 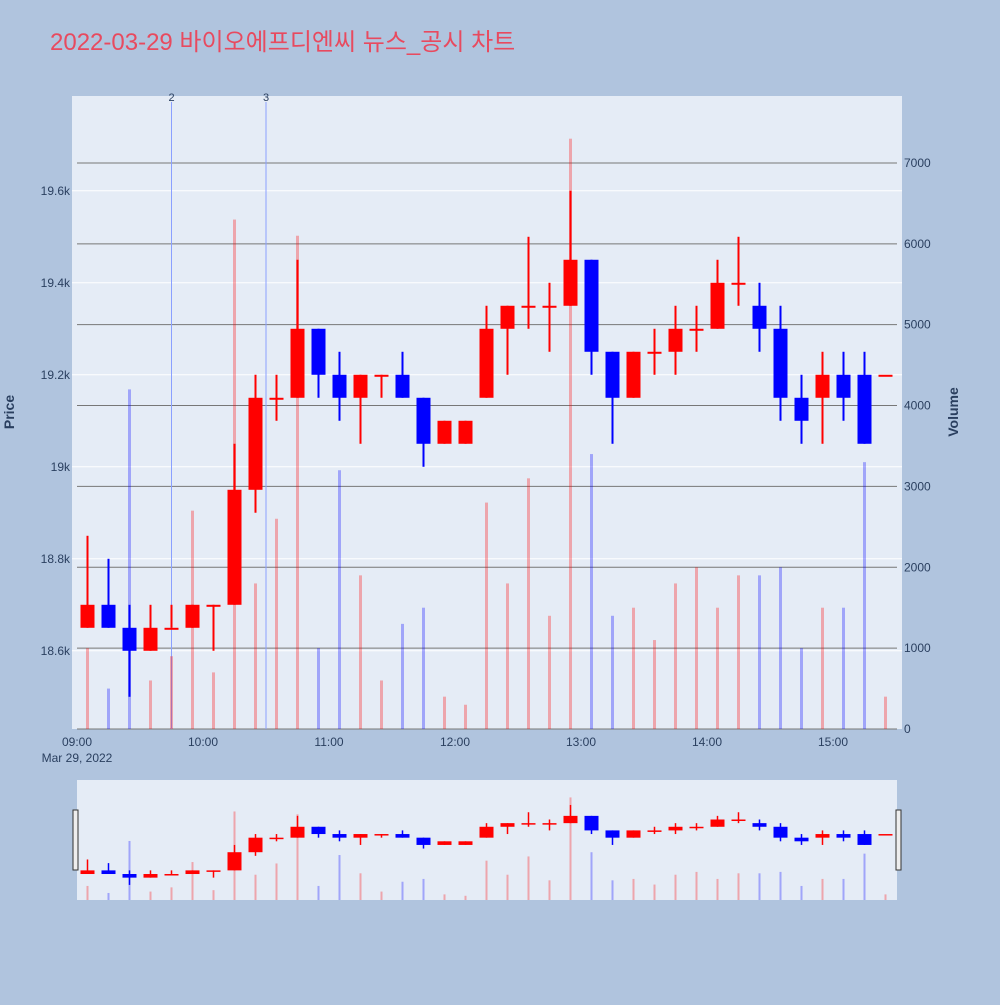 I want to click on y2-tick-label: 4000, so click(x=917, y=406).